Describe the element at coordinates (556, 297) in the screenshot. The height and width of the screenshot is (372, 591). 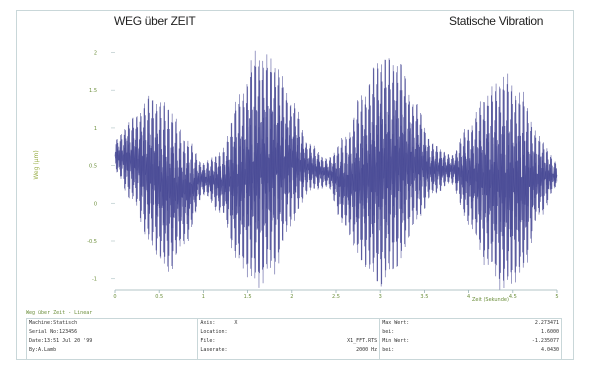
I see `x-tick-label: 5` at that location.